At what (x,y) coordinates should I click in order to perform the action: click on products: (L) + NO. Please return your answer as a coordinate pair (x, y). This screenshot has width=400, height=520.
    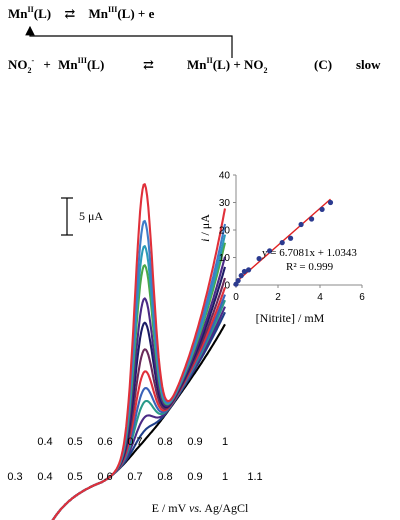
    Looking at the image, I should click on (238, 64).